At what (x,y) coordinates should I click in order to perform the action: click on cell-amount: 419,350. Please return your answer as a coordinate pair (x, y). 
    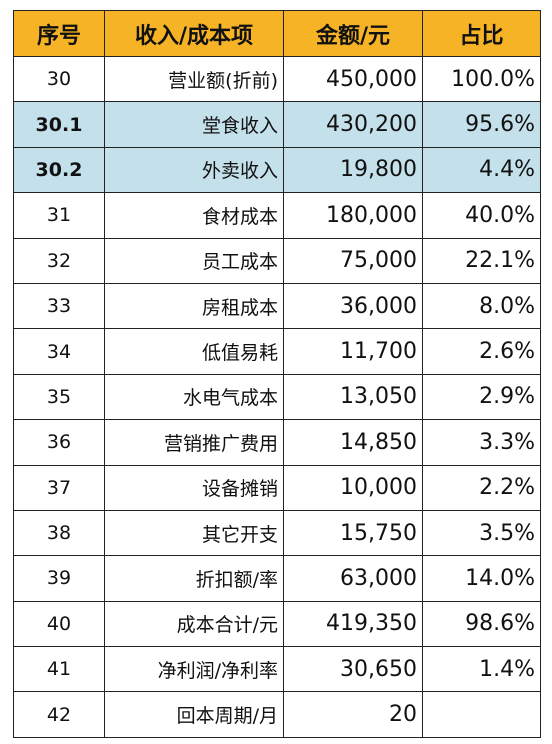
    Looking at the image, I should click on (353, 624).